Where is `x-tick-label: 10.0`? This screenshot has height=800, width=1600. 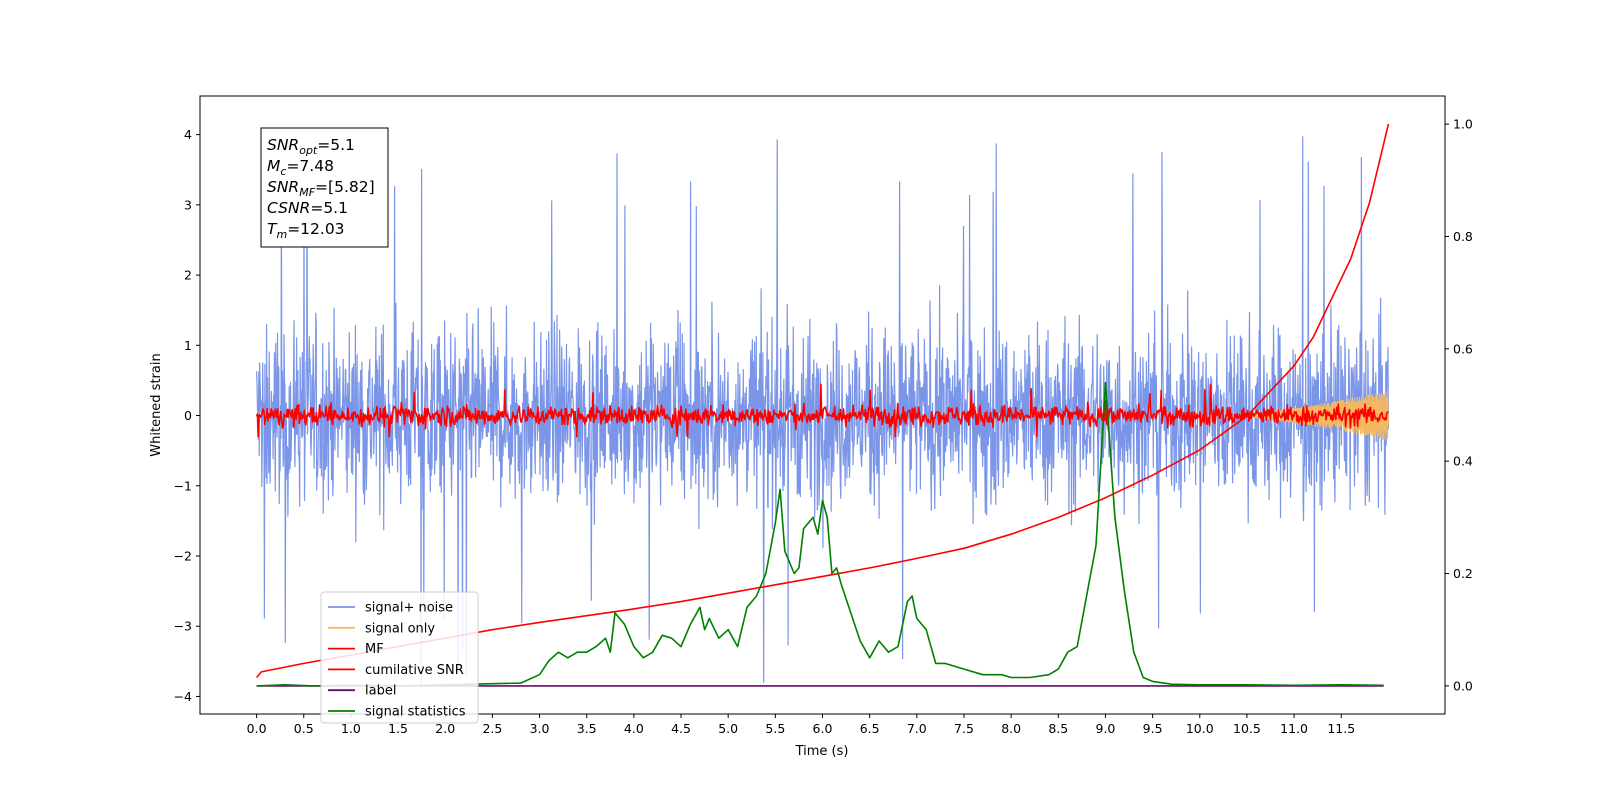
x-tick-label: 10.0 is located at coordinates (1200, 728).